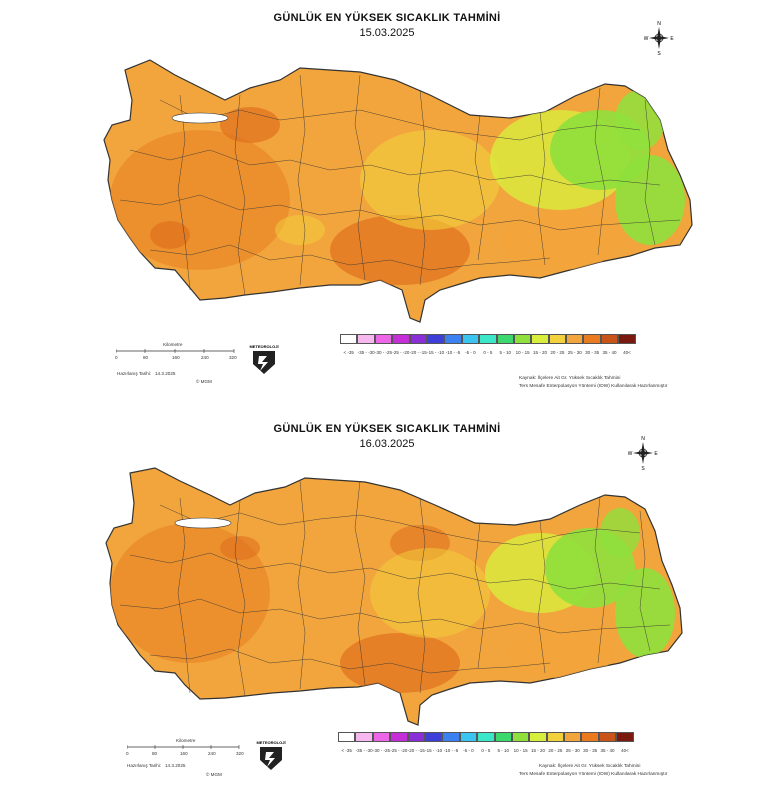 This screenshot has height=787, width=774. Describe the element at coordinates (270, 742) in the screenshot. I see `svg-text: METEOROLOJİ` at that location.